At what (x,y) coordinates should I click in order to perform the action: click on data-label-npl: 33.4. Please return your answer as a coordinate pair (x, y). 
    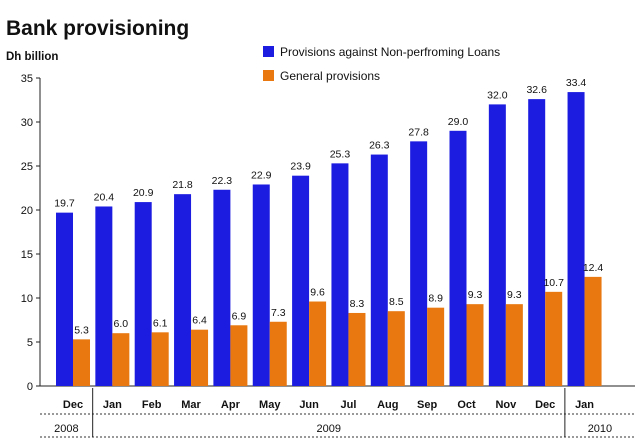
    Looking at the image, I should click on (576, 83).